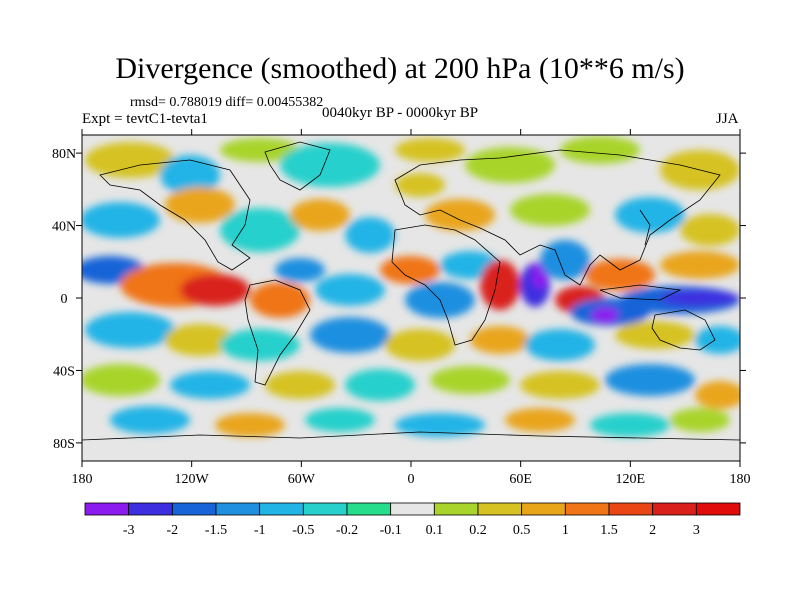  What do you see at coordinates (64, 371) in the screenshot?
I see `lat-tick-label: 40S` at bounding box center [64, 371].